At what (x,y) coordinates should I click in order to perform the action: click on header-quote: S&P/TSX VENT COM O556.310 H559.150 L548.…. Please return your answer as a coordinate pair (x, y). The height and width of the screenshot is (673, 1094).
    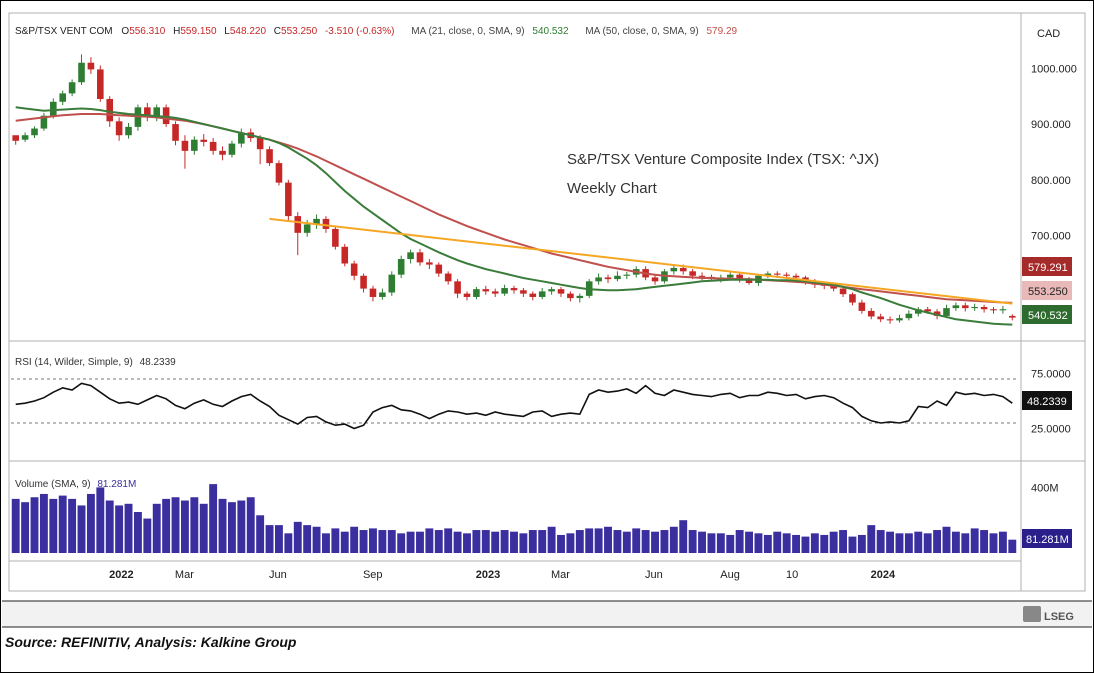
    Looking at the image, I should click on (376, 31).